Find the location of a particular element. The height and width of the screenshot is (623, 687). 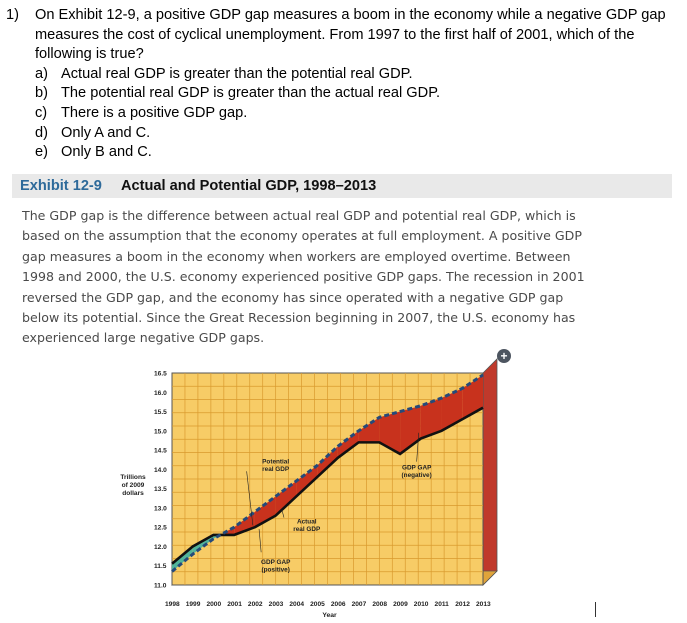

x-tick-label: 2012 is located at coordinates (462, 604).